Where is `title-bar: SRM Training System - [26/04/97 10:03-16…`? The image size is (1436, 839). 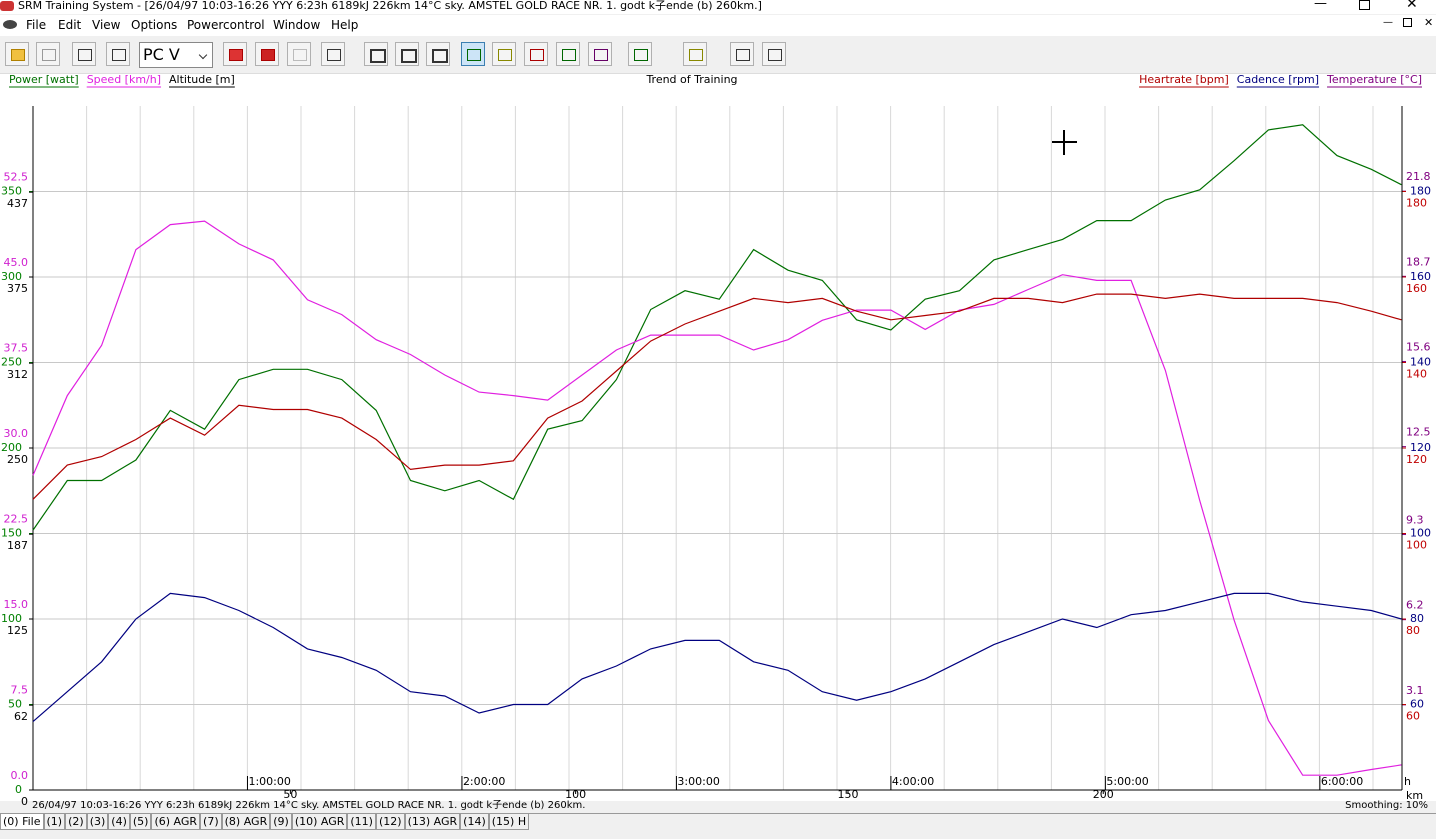
title-bar: SRM Training System - [26/04/97 10:03-16… is located at coordinates (718, 7).